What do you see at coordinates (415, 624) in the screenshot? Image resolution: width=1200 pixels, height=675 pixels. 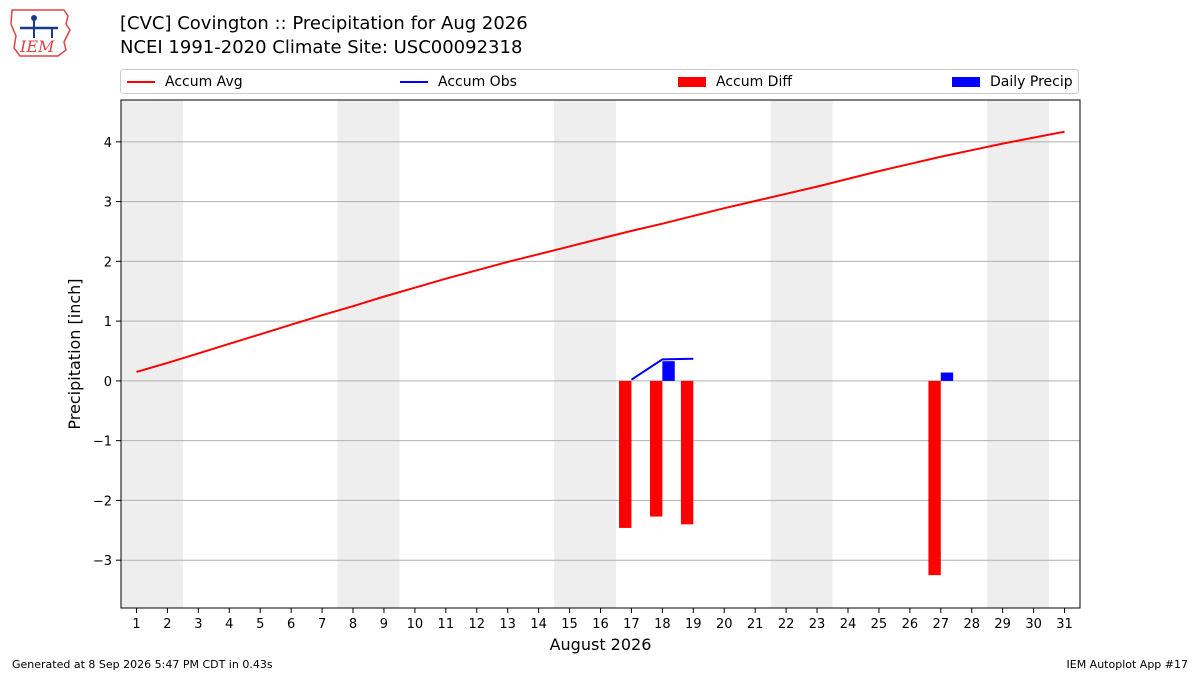 I see `x-tick-label: 10` at bounding box center [415, 624].